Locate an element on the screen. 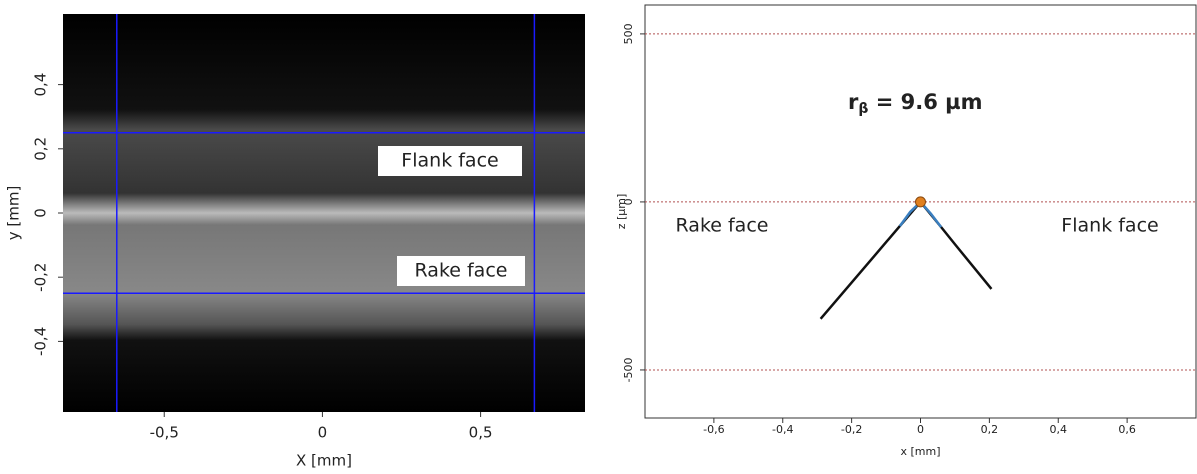 Image resolution: width=1197 pixels, height=474 pixels. apex-marker is located at coordinates (920, 202).